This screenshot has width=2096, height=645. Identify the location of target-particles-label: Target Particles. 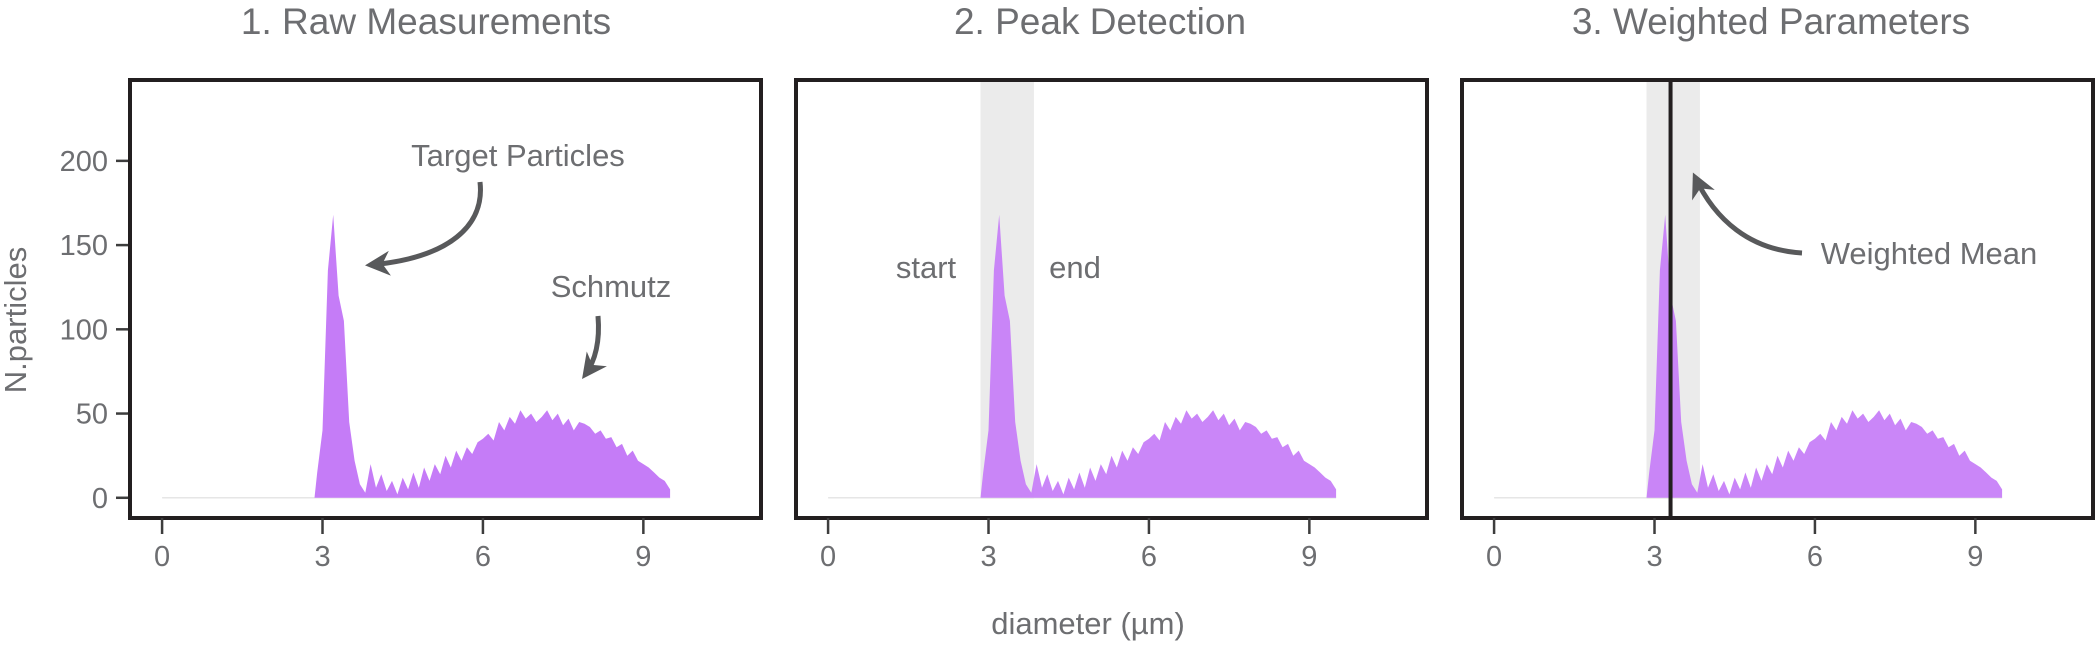
(518, 155).